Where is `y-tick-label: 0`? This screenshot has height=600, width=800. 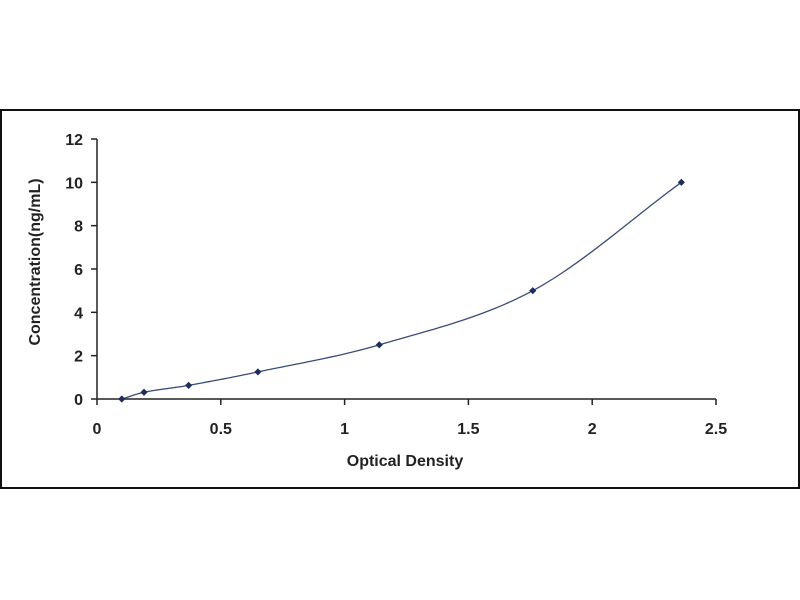 y-tick-label: 0 is located at coordinates (78, 400).